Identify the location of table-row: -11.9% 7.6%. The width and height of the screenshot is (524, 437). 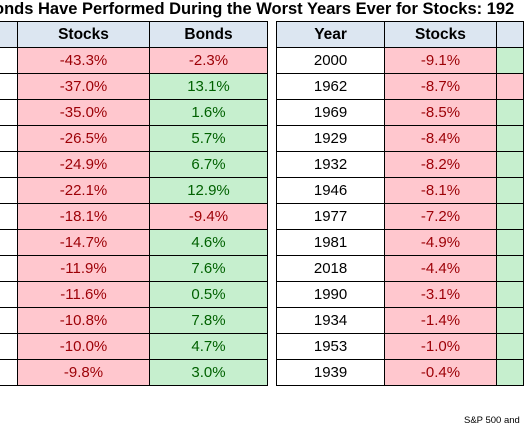
(134, 268).